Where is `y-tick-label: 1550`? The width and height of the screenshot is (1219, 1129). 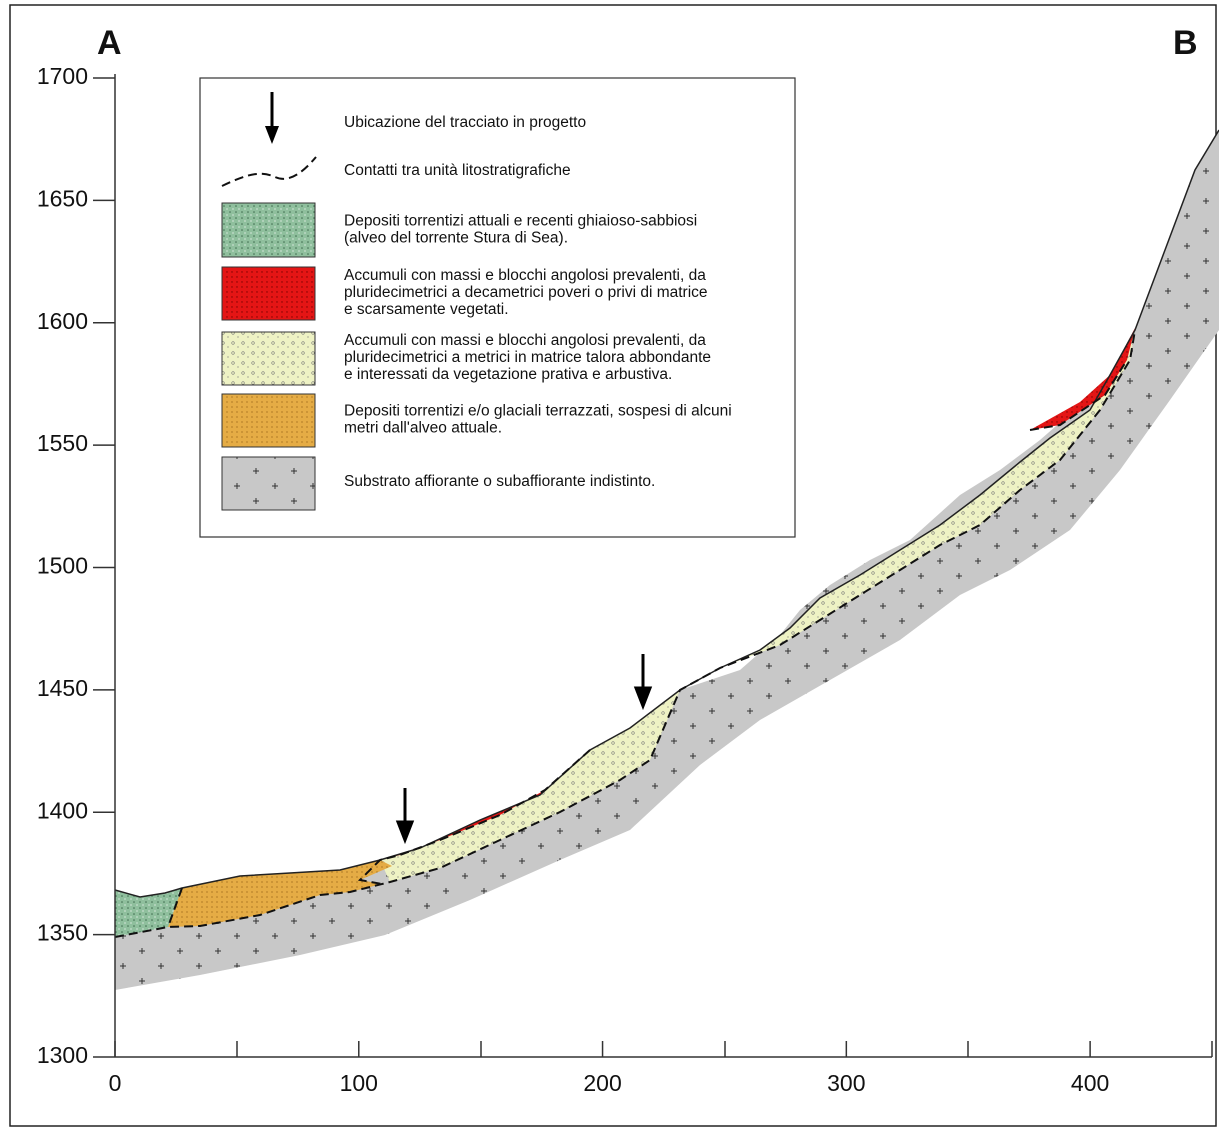 y-tick-label: 1550 is located at coordinates (62, 443).